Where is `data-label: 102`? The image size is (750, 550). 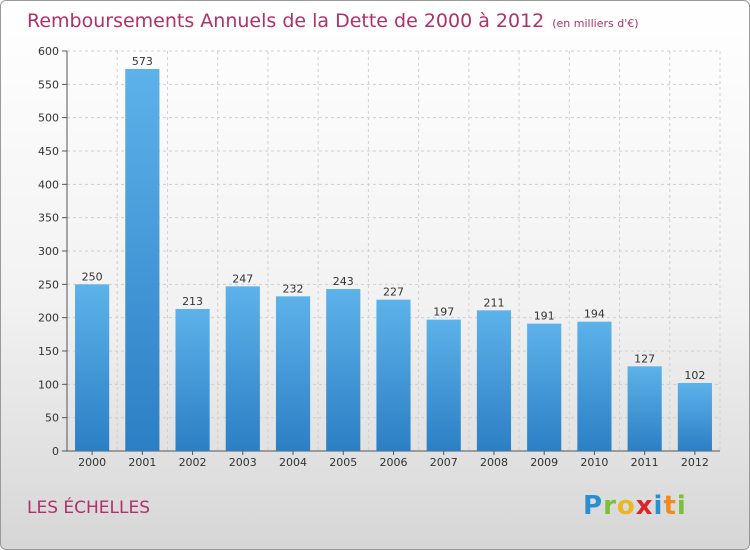
data-label: 102 is located at coordinates (694, 375).